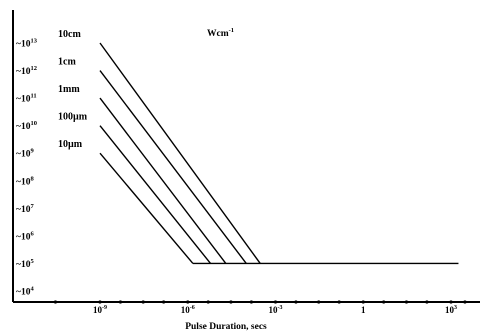 This screenshot has height=332, width=486. I want to click on x-tick-label: 10⁻⁹, so click(100, 310).